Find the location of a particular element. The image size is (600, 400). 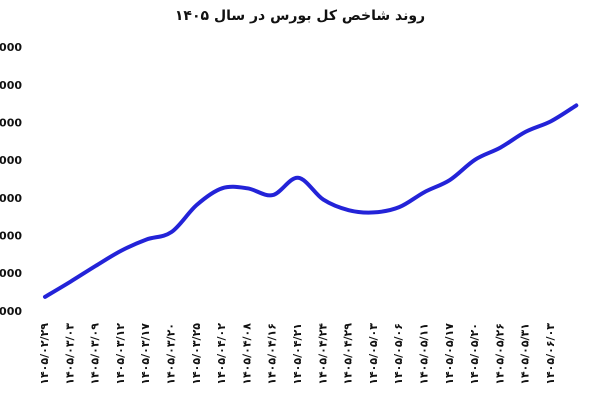

x-tick-label: ۱۴۰۵/۰۳/۰۹ is located at coordinates (95, 354).